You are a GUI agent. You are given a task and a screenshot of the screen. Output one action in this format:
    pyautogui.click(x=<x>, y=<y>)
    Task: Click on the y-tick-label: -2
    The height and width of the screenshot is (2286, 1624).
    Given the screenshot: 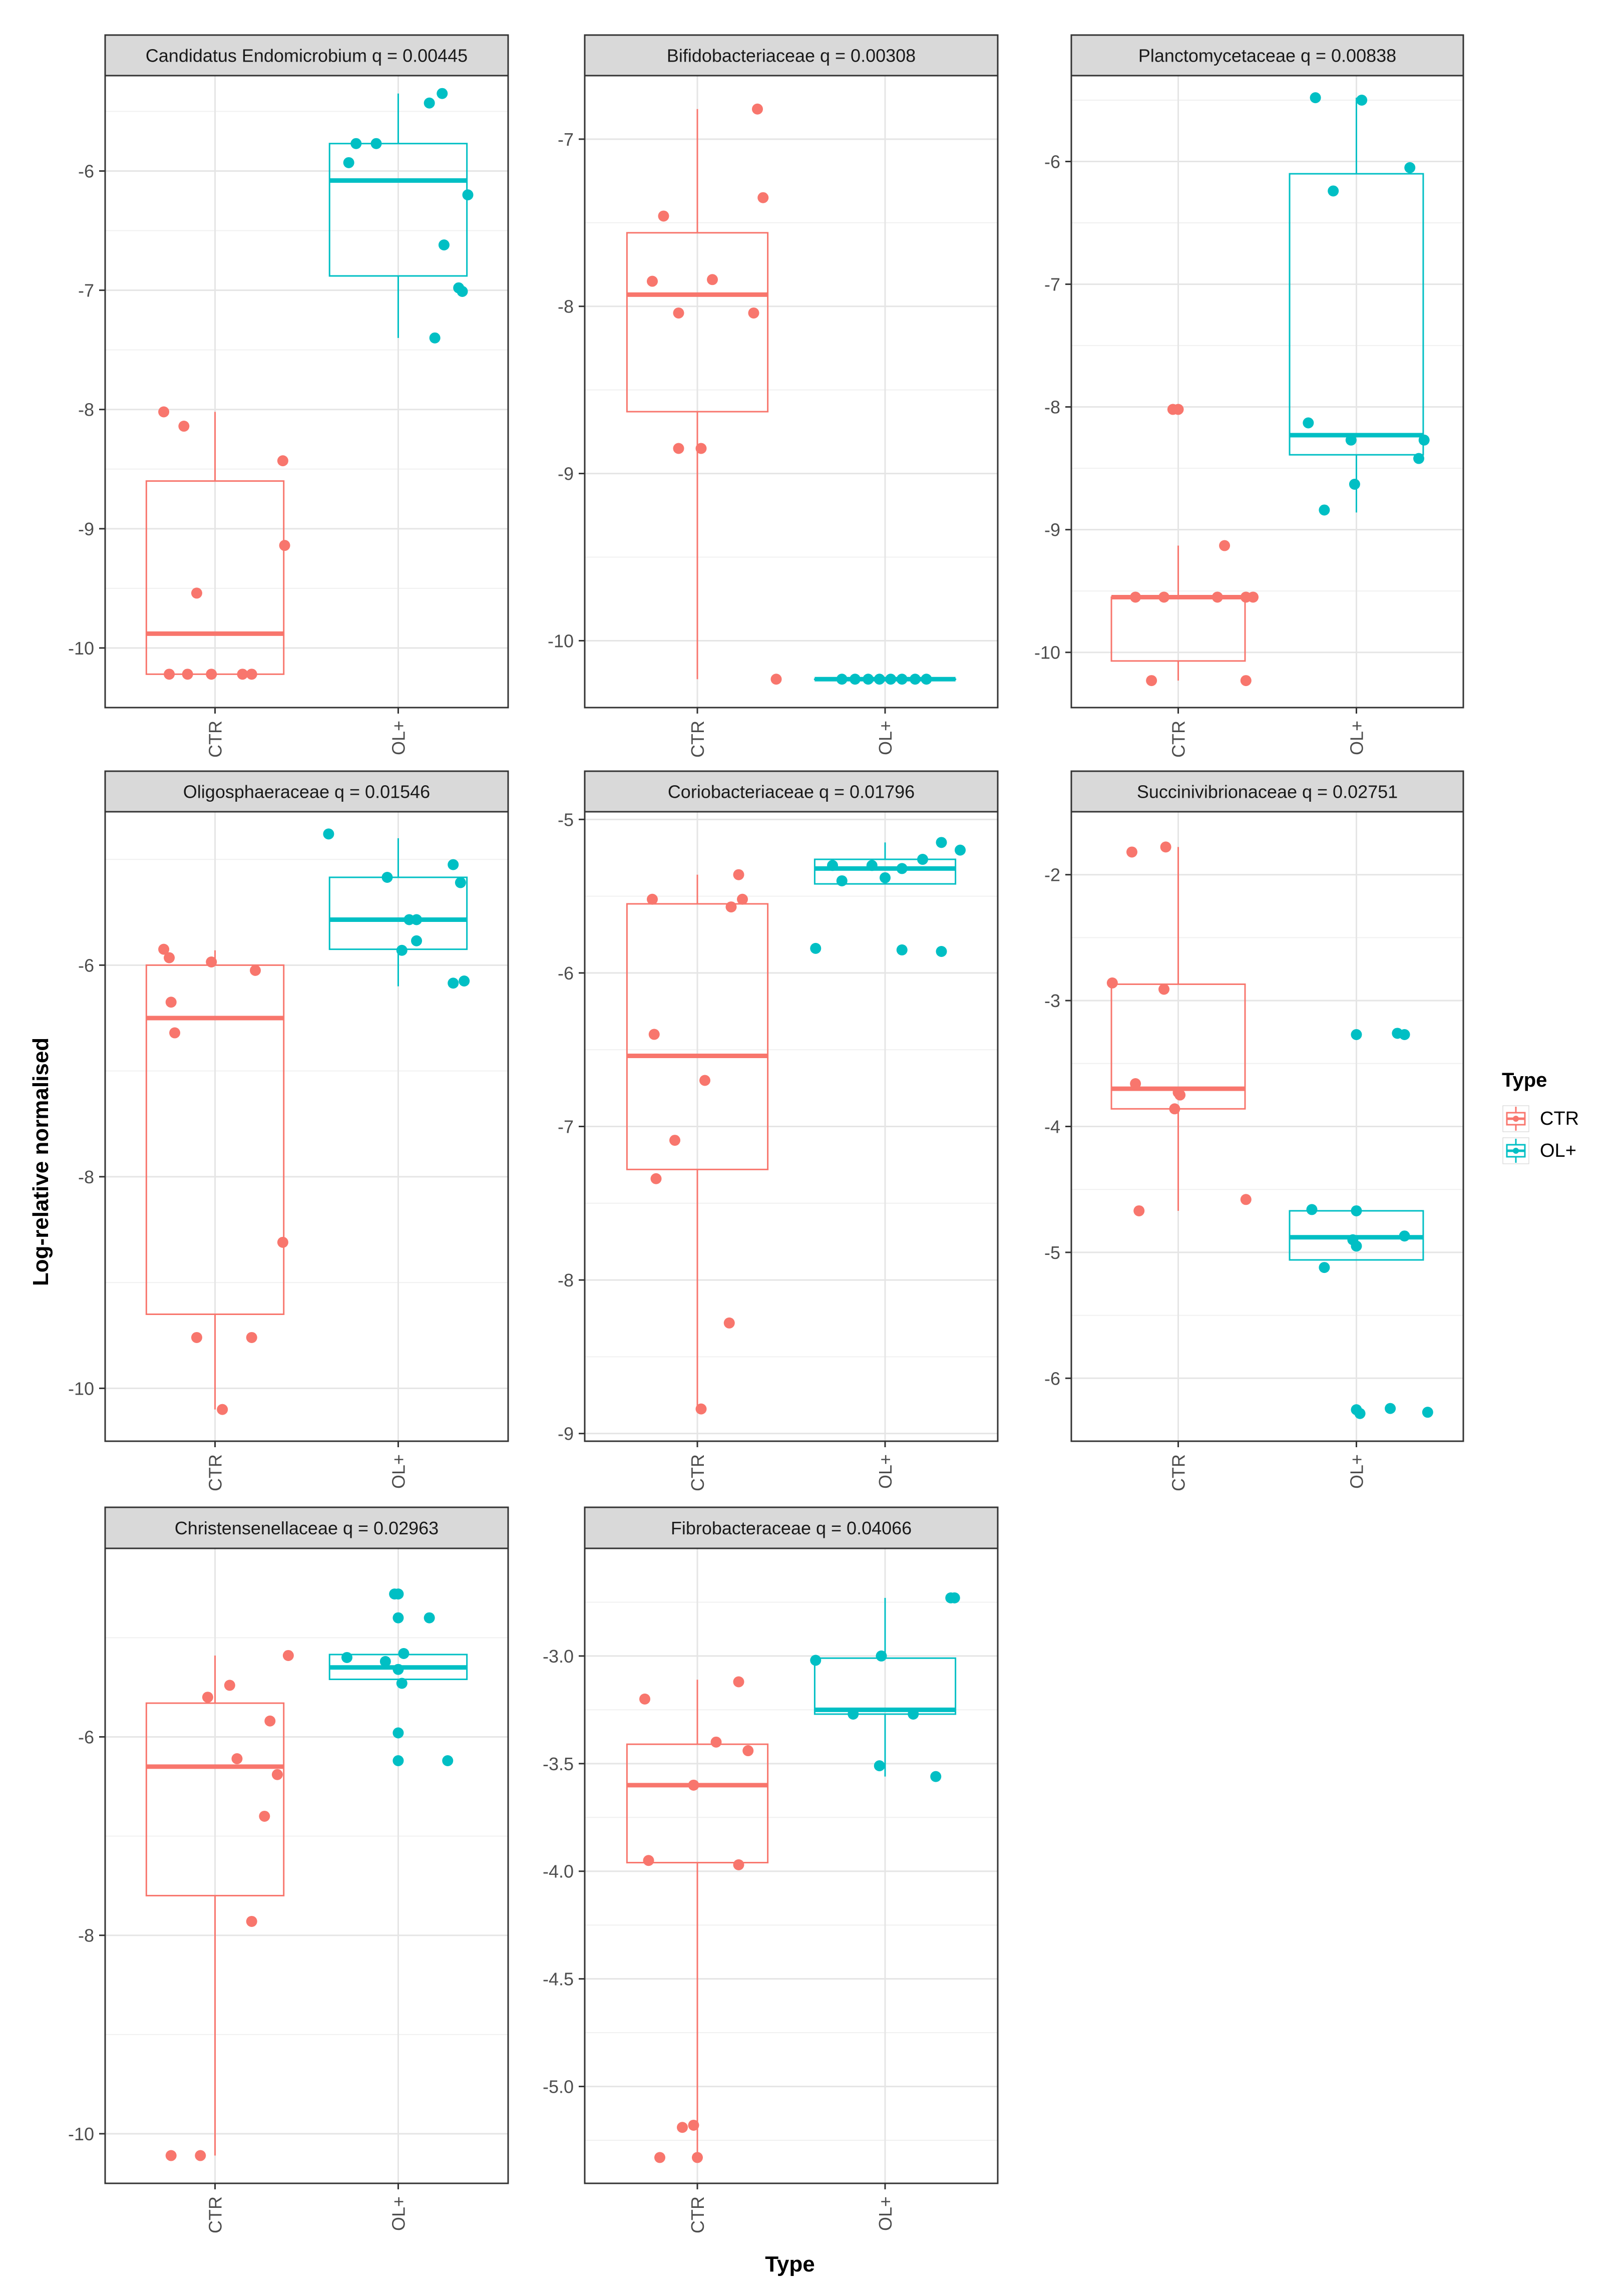 What is the action you would take?
    pyautogui.click(x=1052, y=875)
    